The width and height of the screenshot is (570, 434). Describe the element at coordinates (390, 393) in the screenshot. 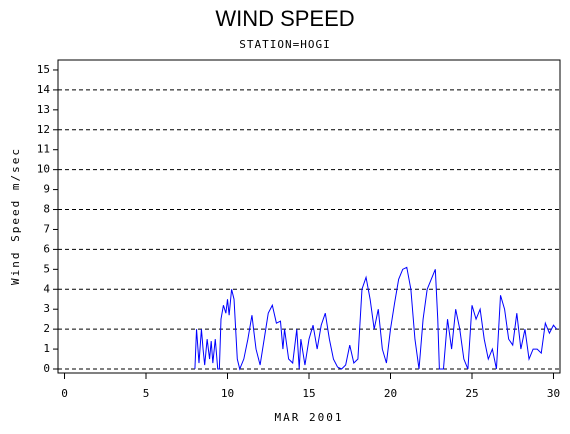

I see `x-tick-label: 20` at that location.